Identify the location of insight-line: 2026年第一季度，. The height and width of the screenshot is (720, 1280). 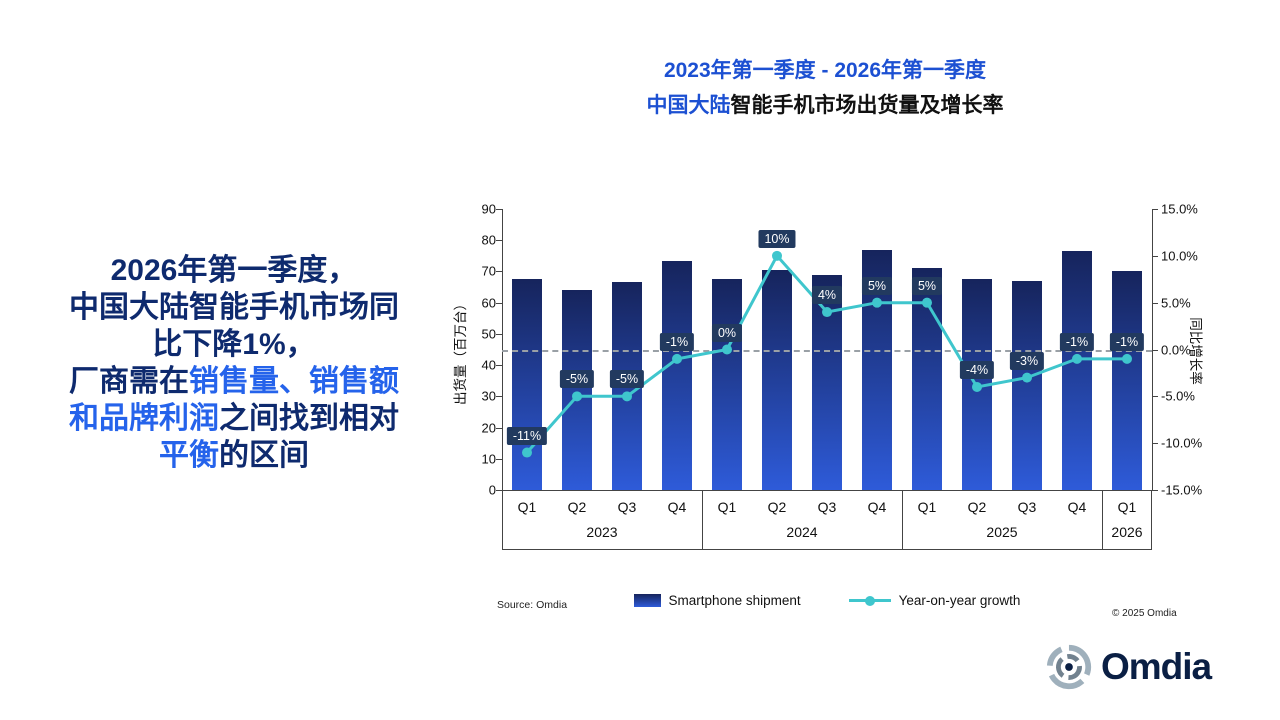
(234, 270).